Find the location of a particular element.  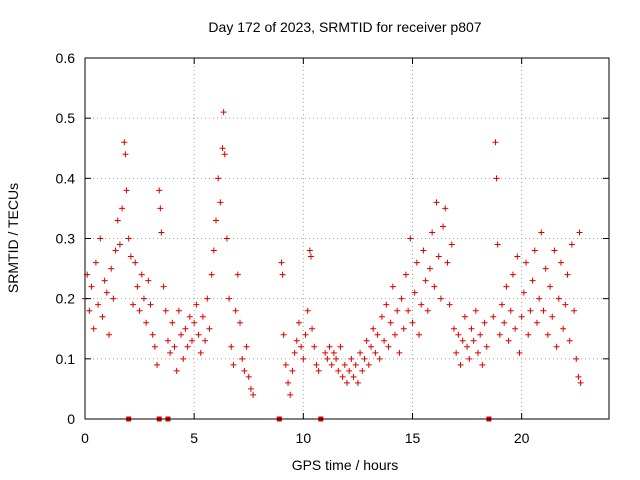

y-axis-label: SRMTID / TECUs is located at coordinates (13, 238).